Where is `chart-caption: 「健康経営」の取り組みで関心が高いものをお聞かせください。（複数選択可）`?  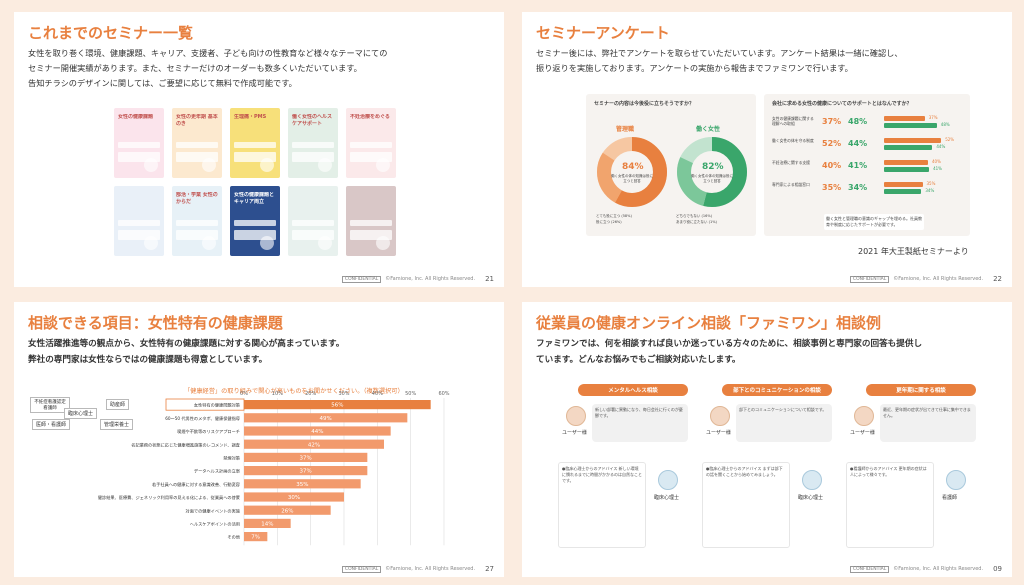 chart-caption: 「健康経営」の取り組みで関心が高いものをお聞かせください。（複数選択可） is located at coordinates (294, 391).